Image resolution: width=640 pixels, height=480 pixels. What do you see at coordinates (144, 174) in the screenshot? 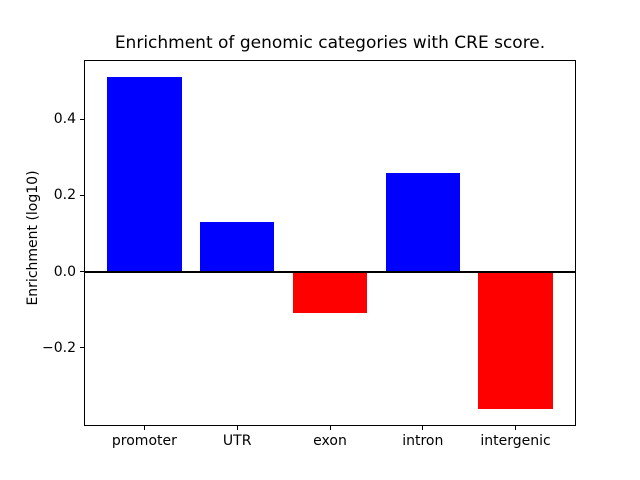
I see `bar-promoter` at bounding box center [144, 174].